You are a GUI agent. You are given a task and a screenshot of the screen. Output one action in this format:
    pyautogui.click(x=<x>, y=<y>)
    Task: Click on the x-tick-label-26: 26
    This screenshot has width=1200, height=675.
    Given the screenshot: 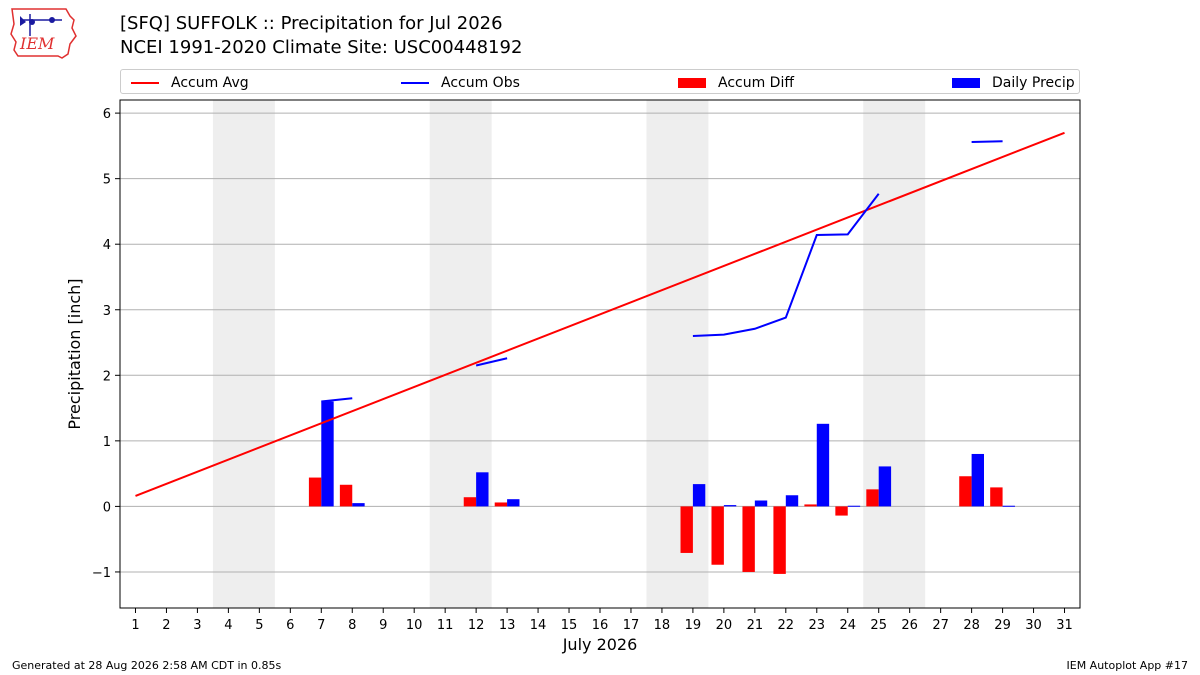 What is the action you would take?
    pyautogui.click(x=909, y=625)
    